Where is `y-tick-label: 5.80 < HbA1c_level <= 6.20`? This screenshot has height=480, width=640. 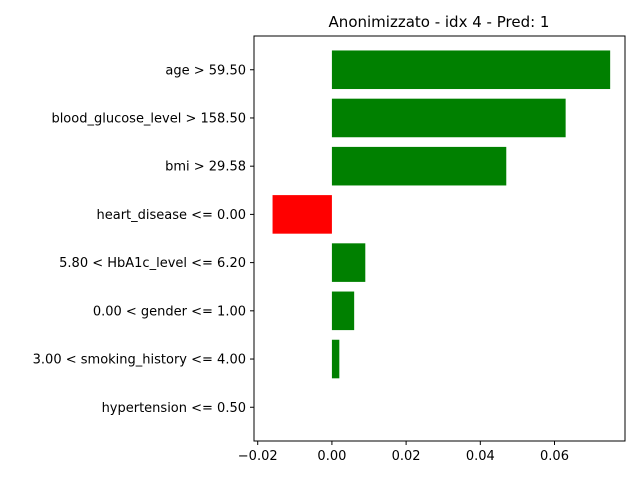
y-tick-label: 5.80 < HbA1c_level <= 6.20 is located at coordinates (152, 263).